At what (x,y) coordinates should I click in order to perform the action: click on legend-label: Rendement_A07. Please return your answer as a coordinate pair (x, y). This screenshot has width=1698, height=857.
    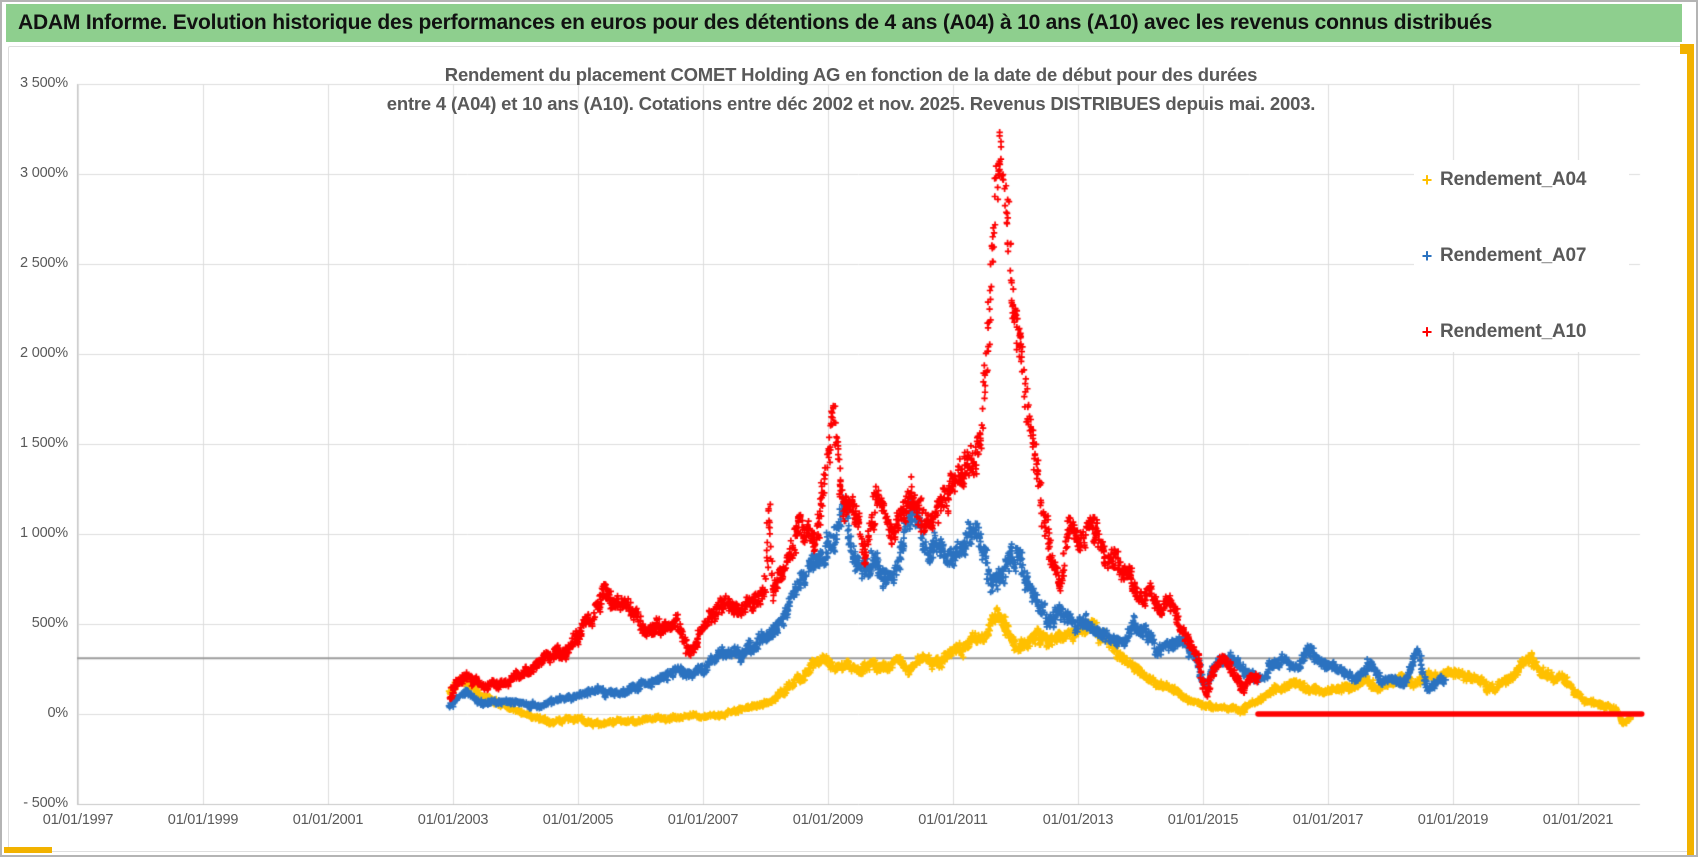
    Looking at the image, I should click on (1513, 255).